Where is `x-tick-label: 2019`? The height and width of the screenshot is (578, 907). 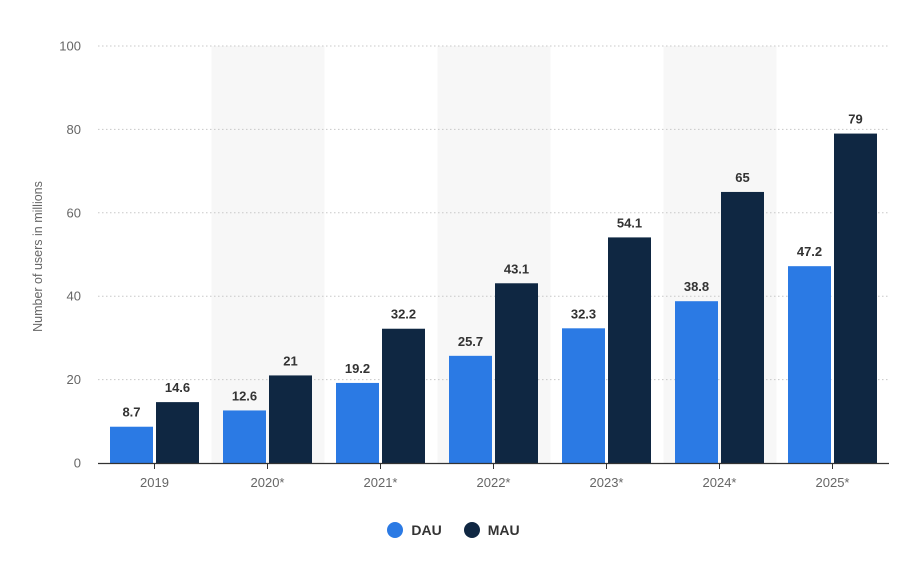
x-tick-label: 2019 is located at coordinates (154, 482).